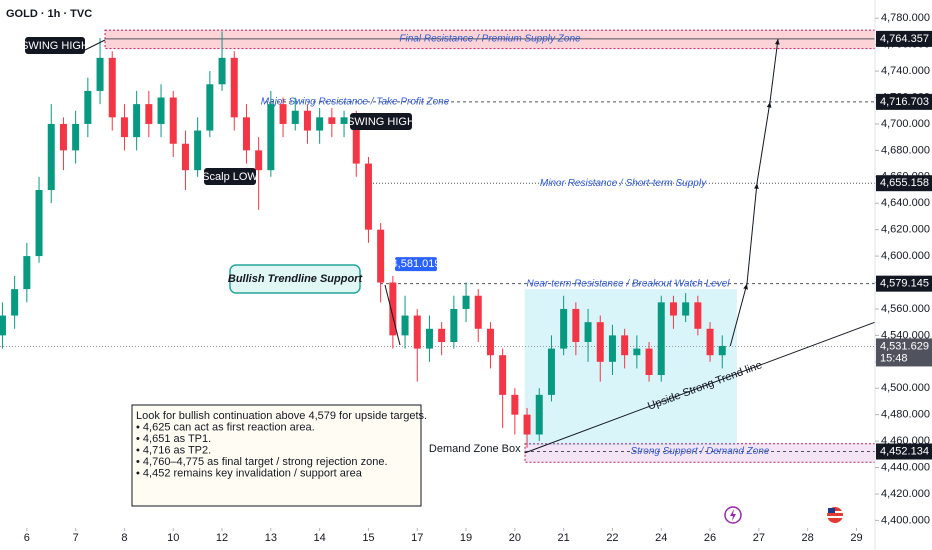 The image size is (932, 550). Describe the element at coordinates (475, 449) in the screenshot. I see `box-label: Demand Zone Box` at that location.